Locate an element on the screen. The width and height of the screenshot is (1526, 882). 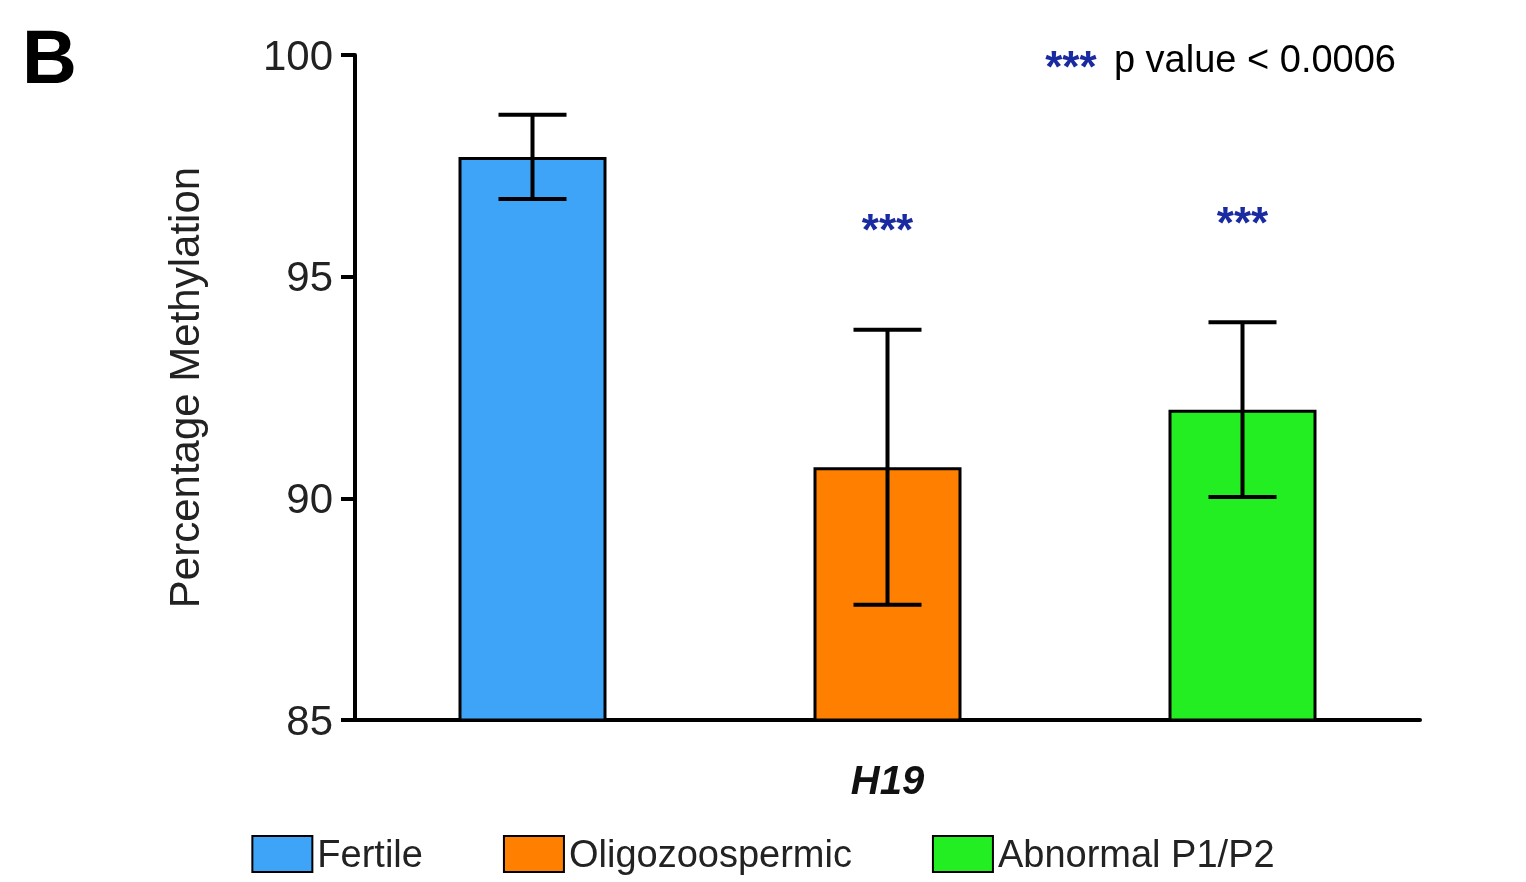
legend-label: Abnormal P1/P2 is located at coordinates (1136, 854).